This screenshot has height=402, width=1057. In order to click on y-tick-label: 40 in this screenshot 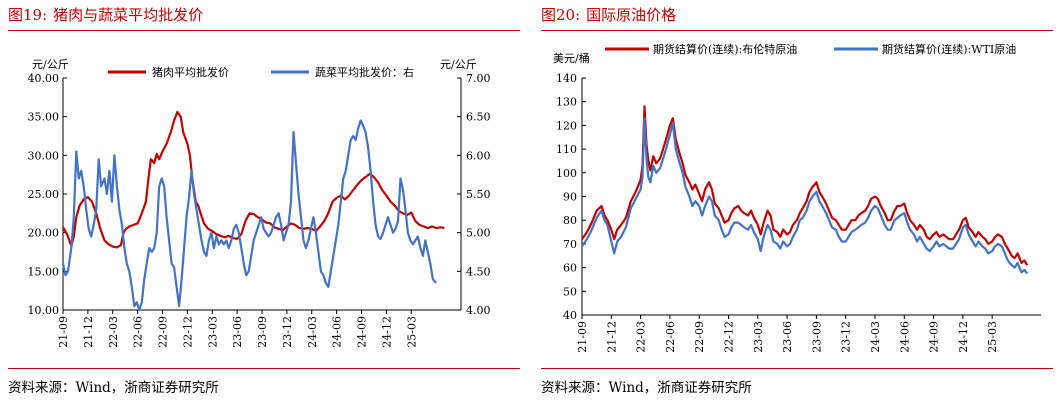, I will do `click(570, 315)`.